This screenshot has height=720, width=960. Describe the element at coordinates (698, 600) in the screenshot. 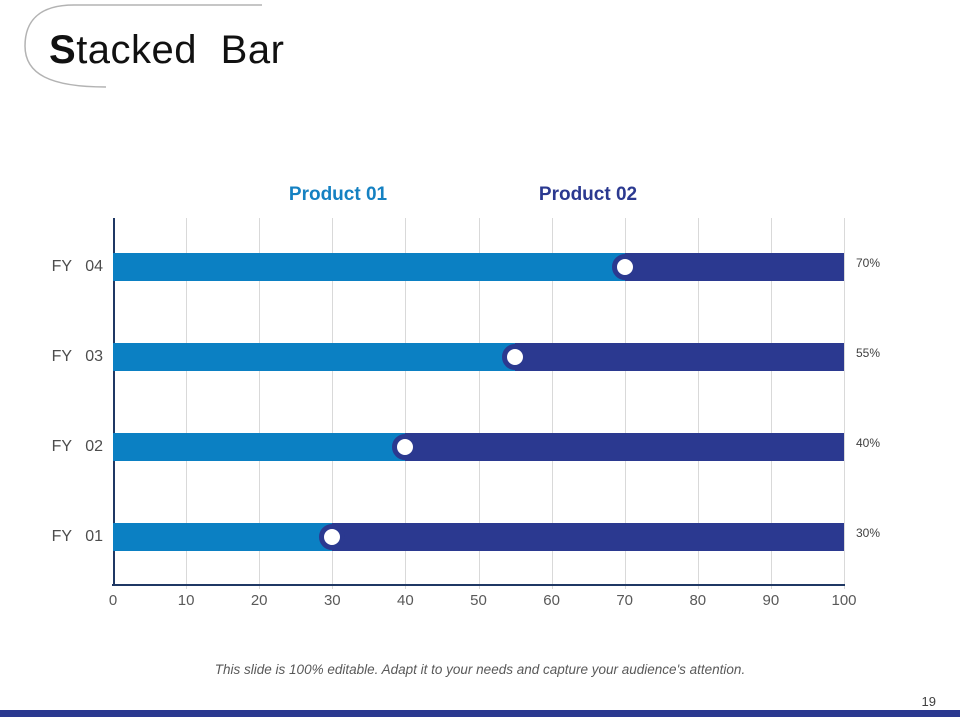

I see `x-tick-label: 80` at that location.